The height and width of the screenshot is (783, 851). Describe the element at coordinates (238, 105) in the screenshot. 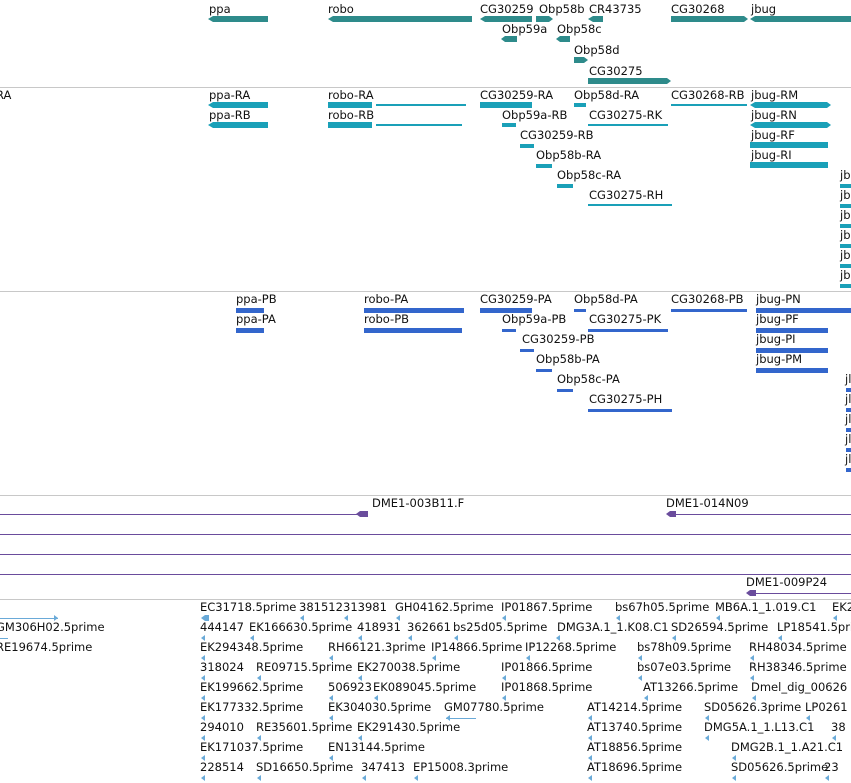

I see `transcript-glyph-ppa-ra` at that location.